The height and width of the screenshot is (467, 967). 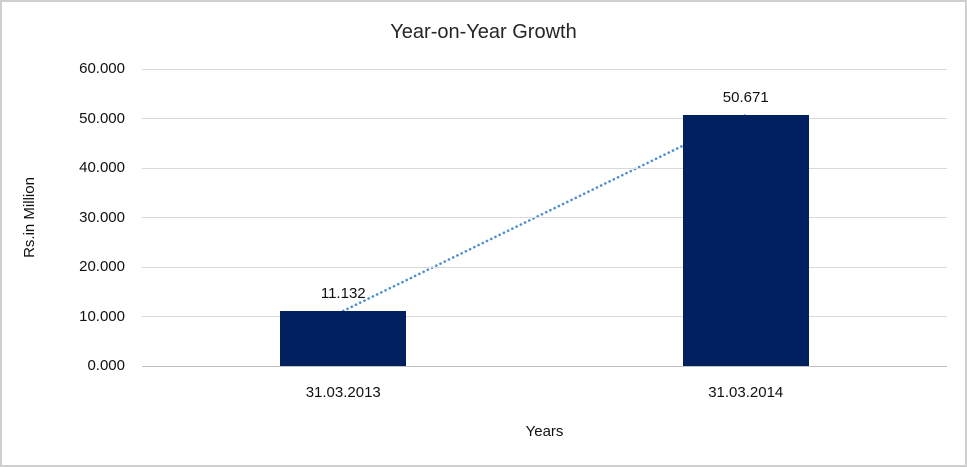 I want to click on y-tick-label: 60.000, so click(x=102, y=68).